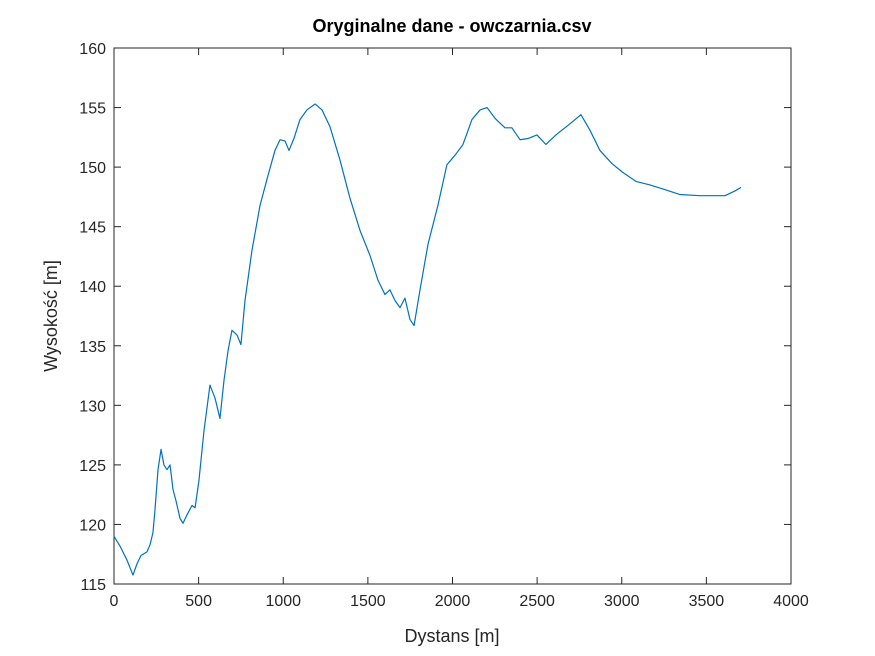 Image resolution: width=875 pixels, height=656 pixels. I want to click on x-axis-label: Dystans [m], so click(451, 636).